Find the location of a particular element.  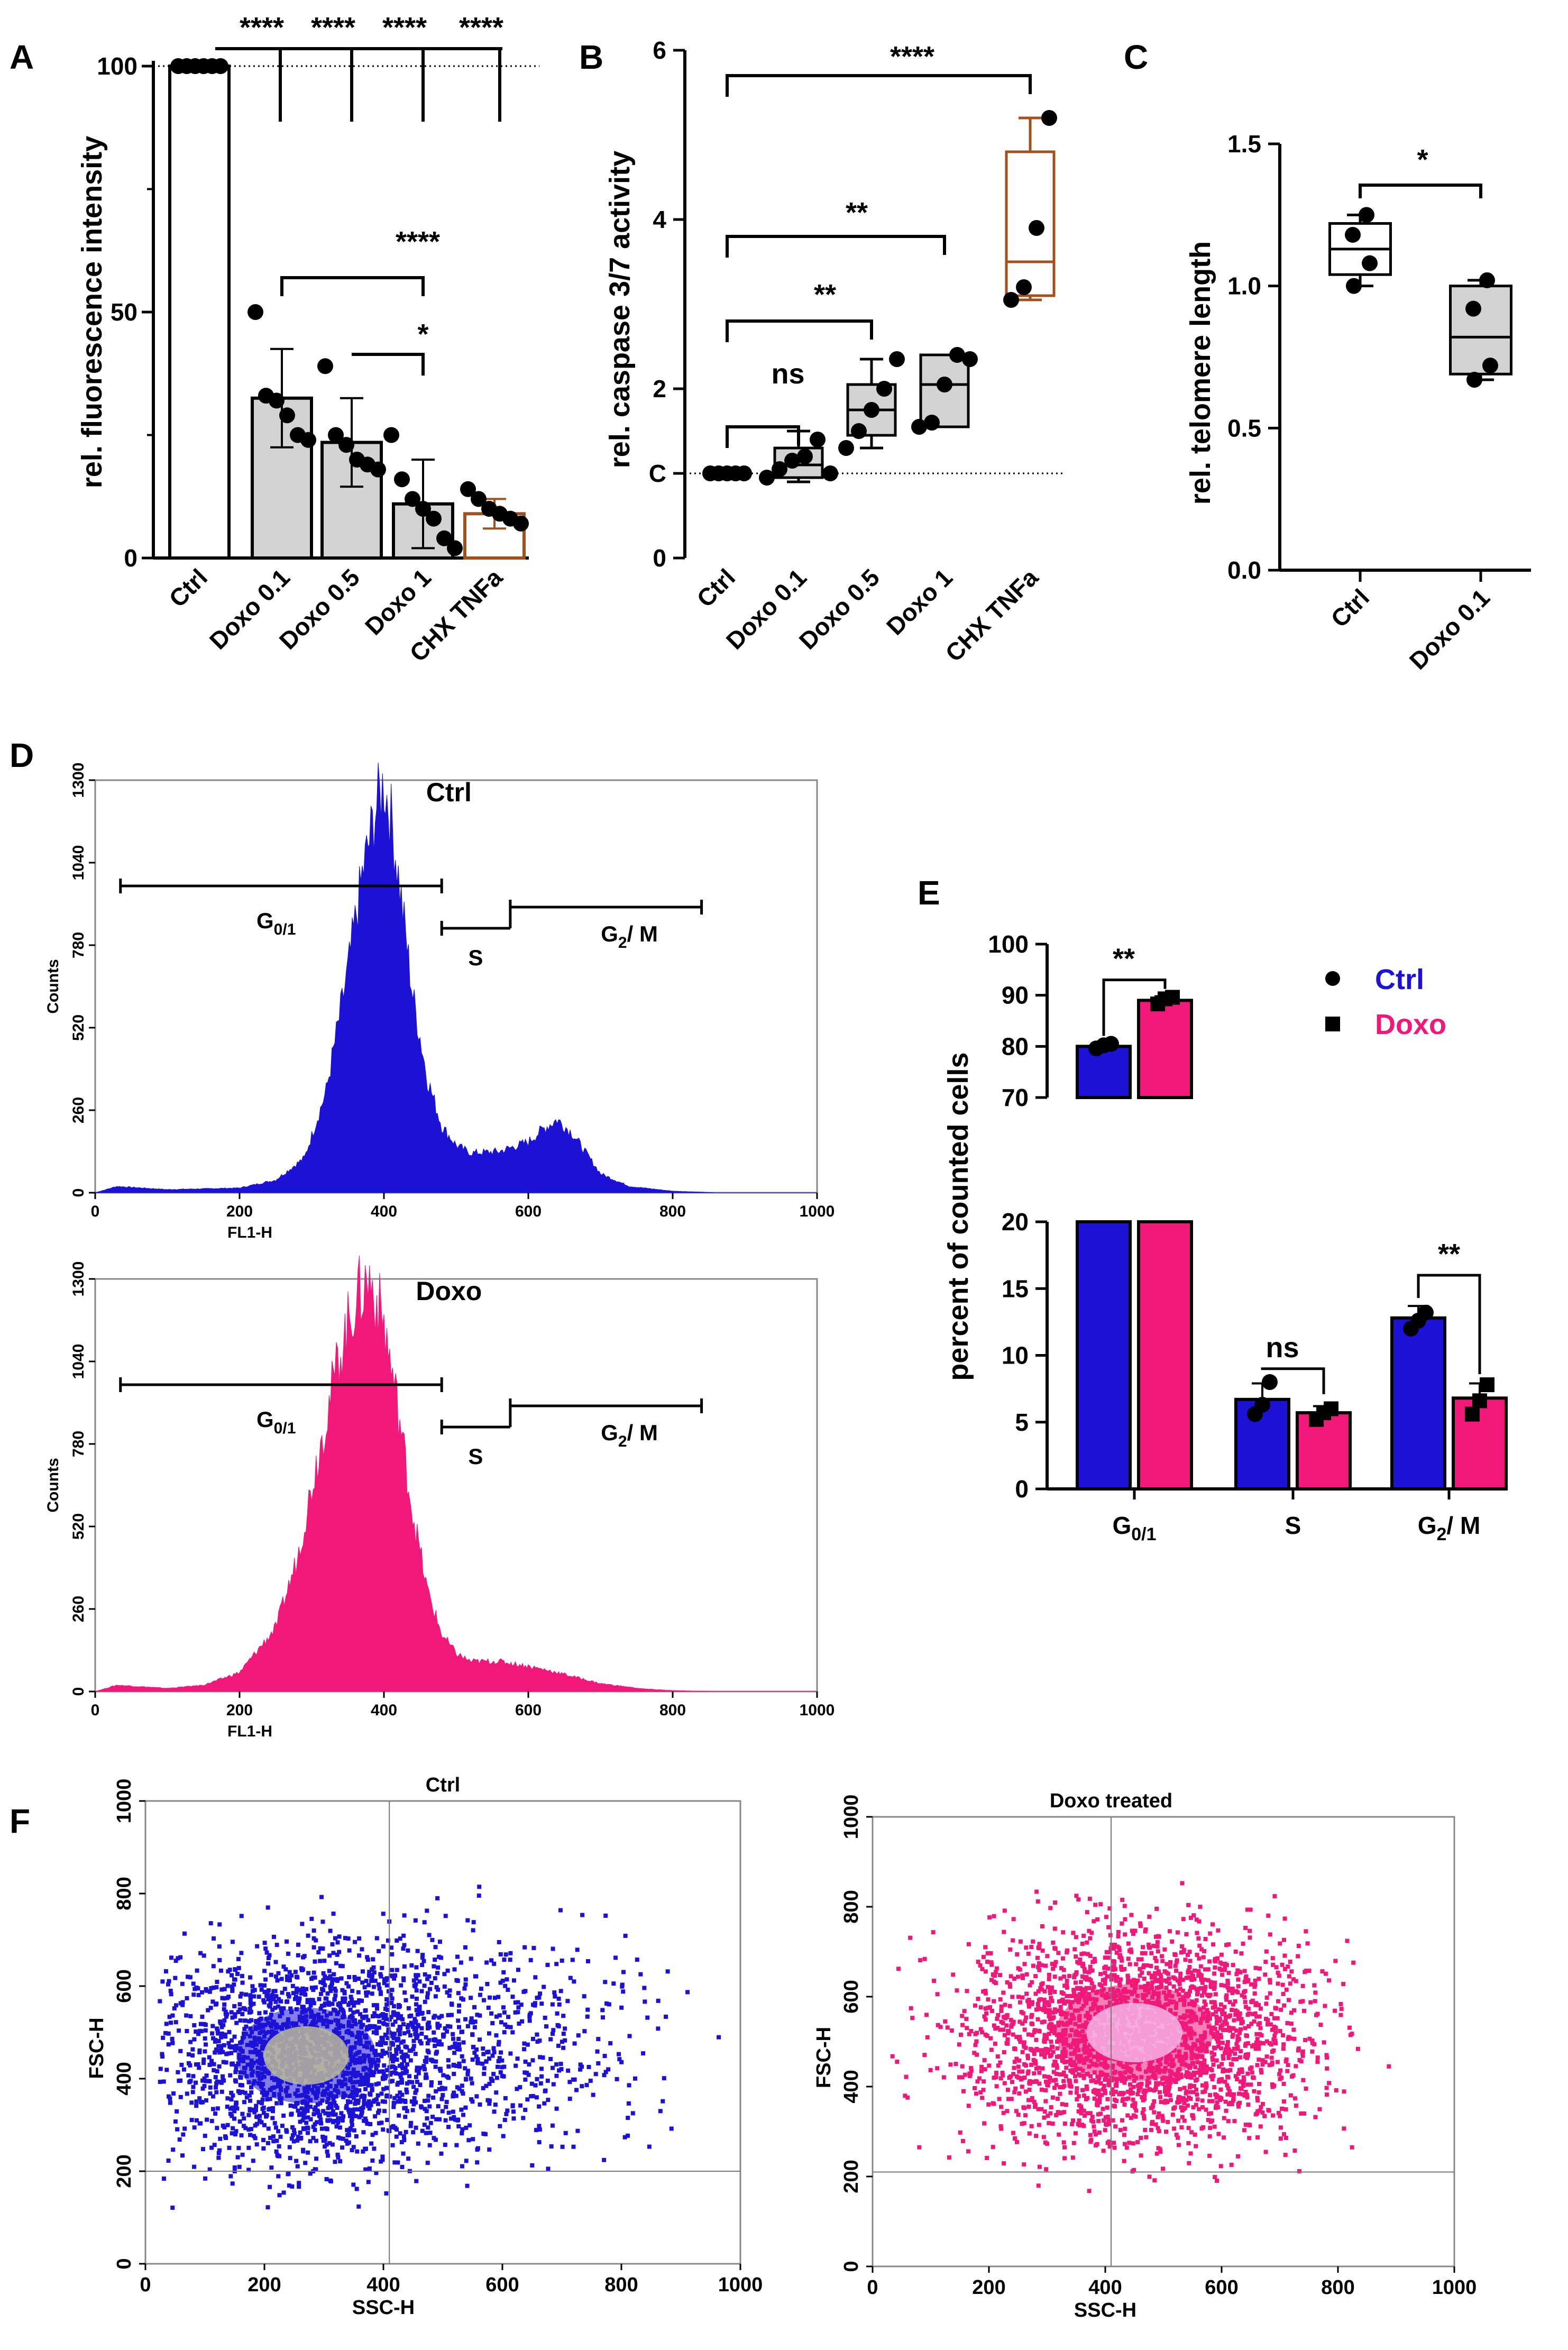

b-sig-bracket is located at coordinates (879, 85).